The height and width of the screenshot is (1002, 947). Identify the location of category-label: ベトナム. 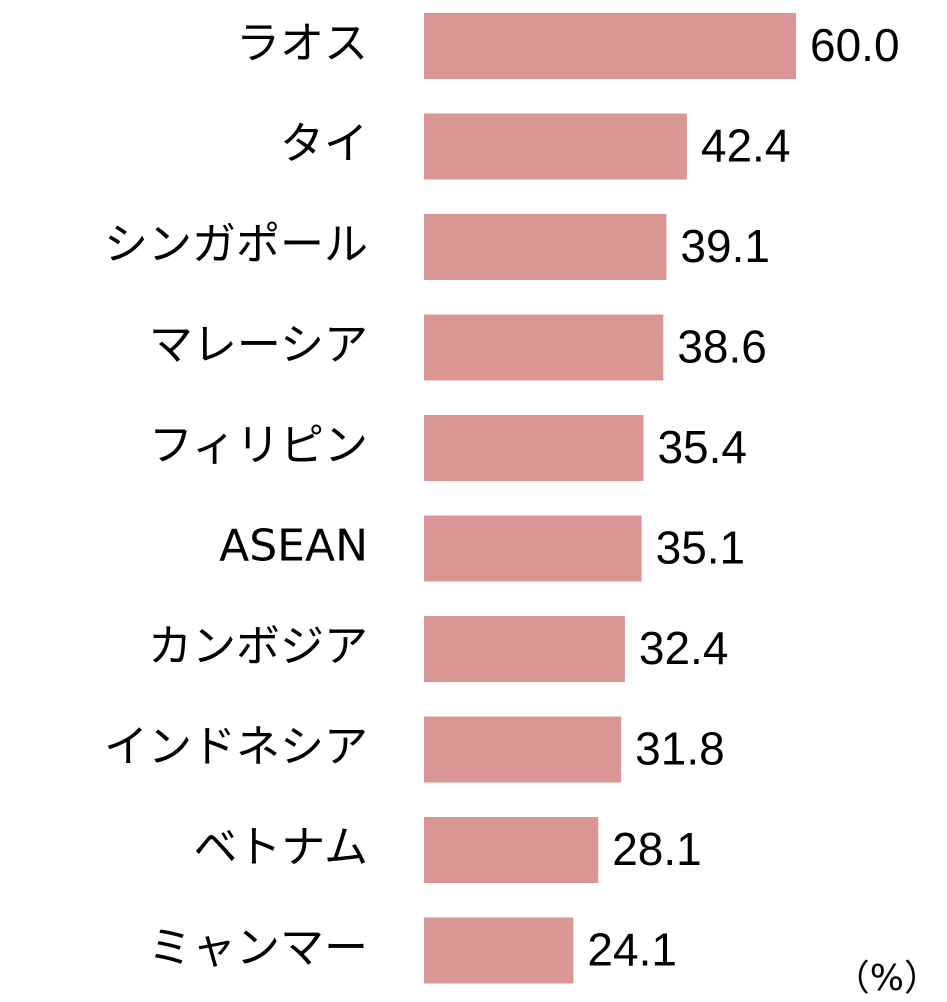
(280, 847).